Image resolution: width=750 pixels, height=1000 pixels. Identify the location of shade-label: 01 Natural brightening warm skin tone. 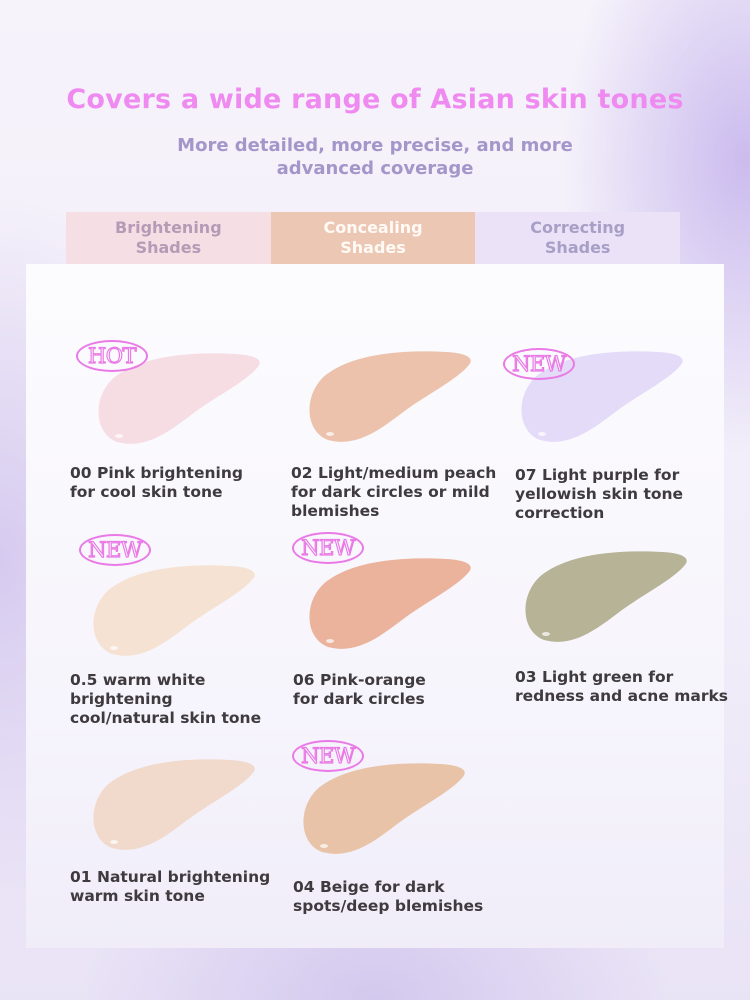
(170, 886).